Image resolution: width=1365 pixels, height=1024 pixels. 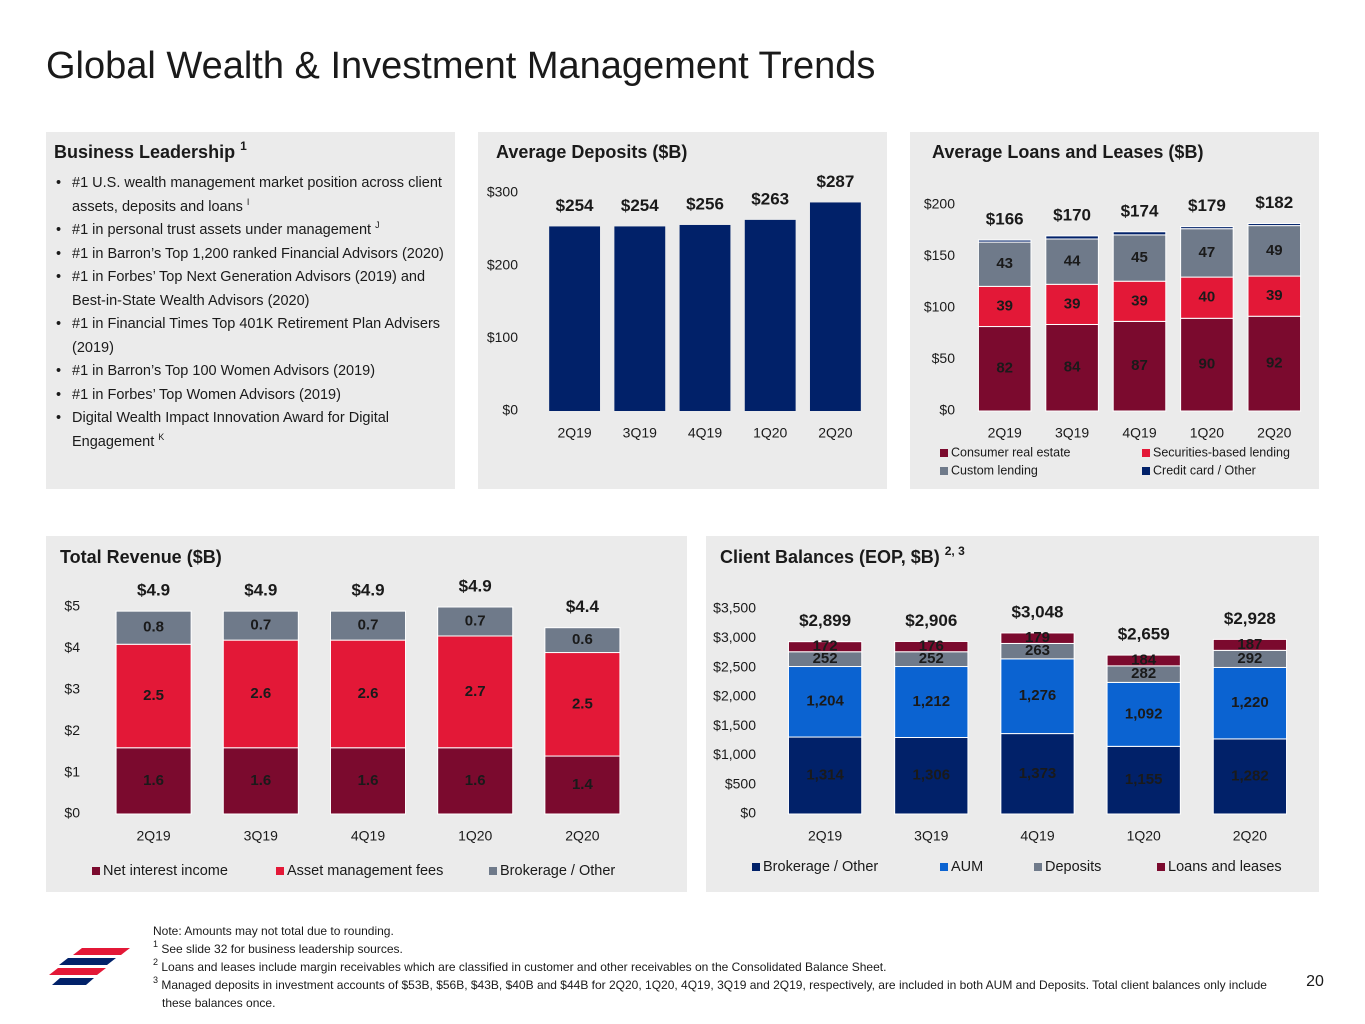 What do you see at coordinates (365, 871) in the screenshot?
I see `legend-label: Asset management fees` at bounding box center [365, 871].